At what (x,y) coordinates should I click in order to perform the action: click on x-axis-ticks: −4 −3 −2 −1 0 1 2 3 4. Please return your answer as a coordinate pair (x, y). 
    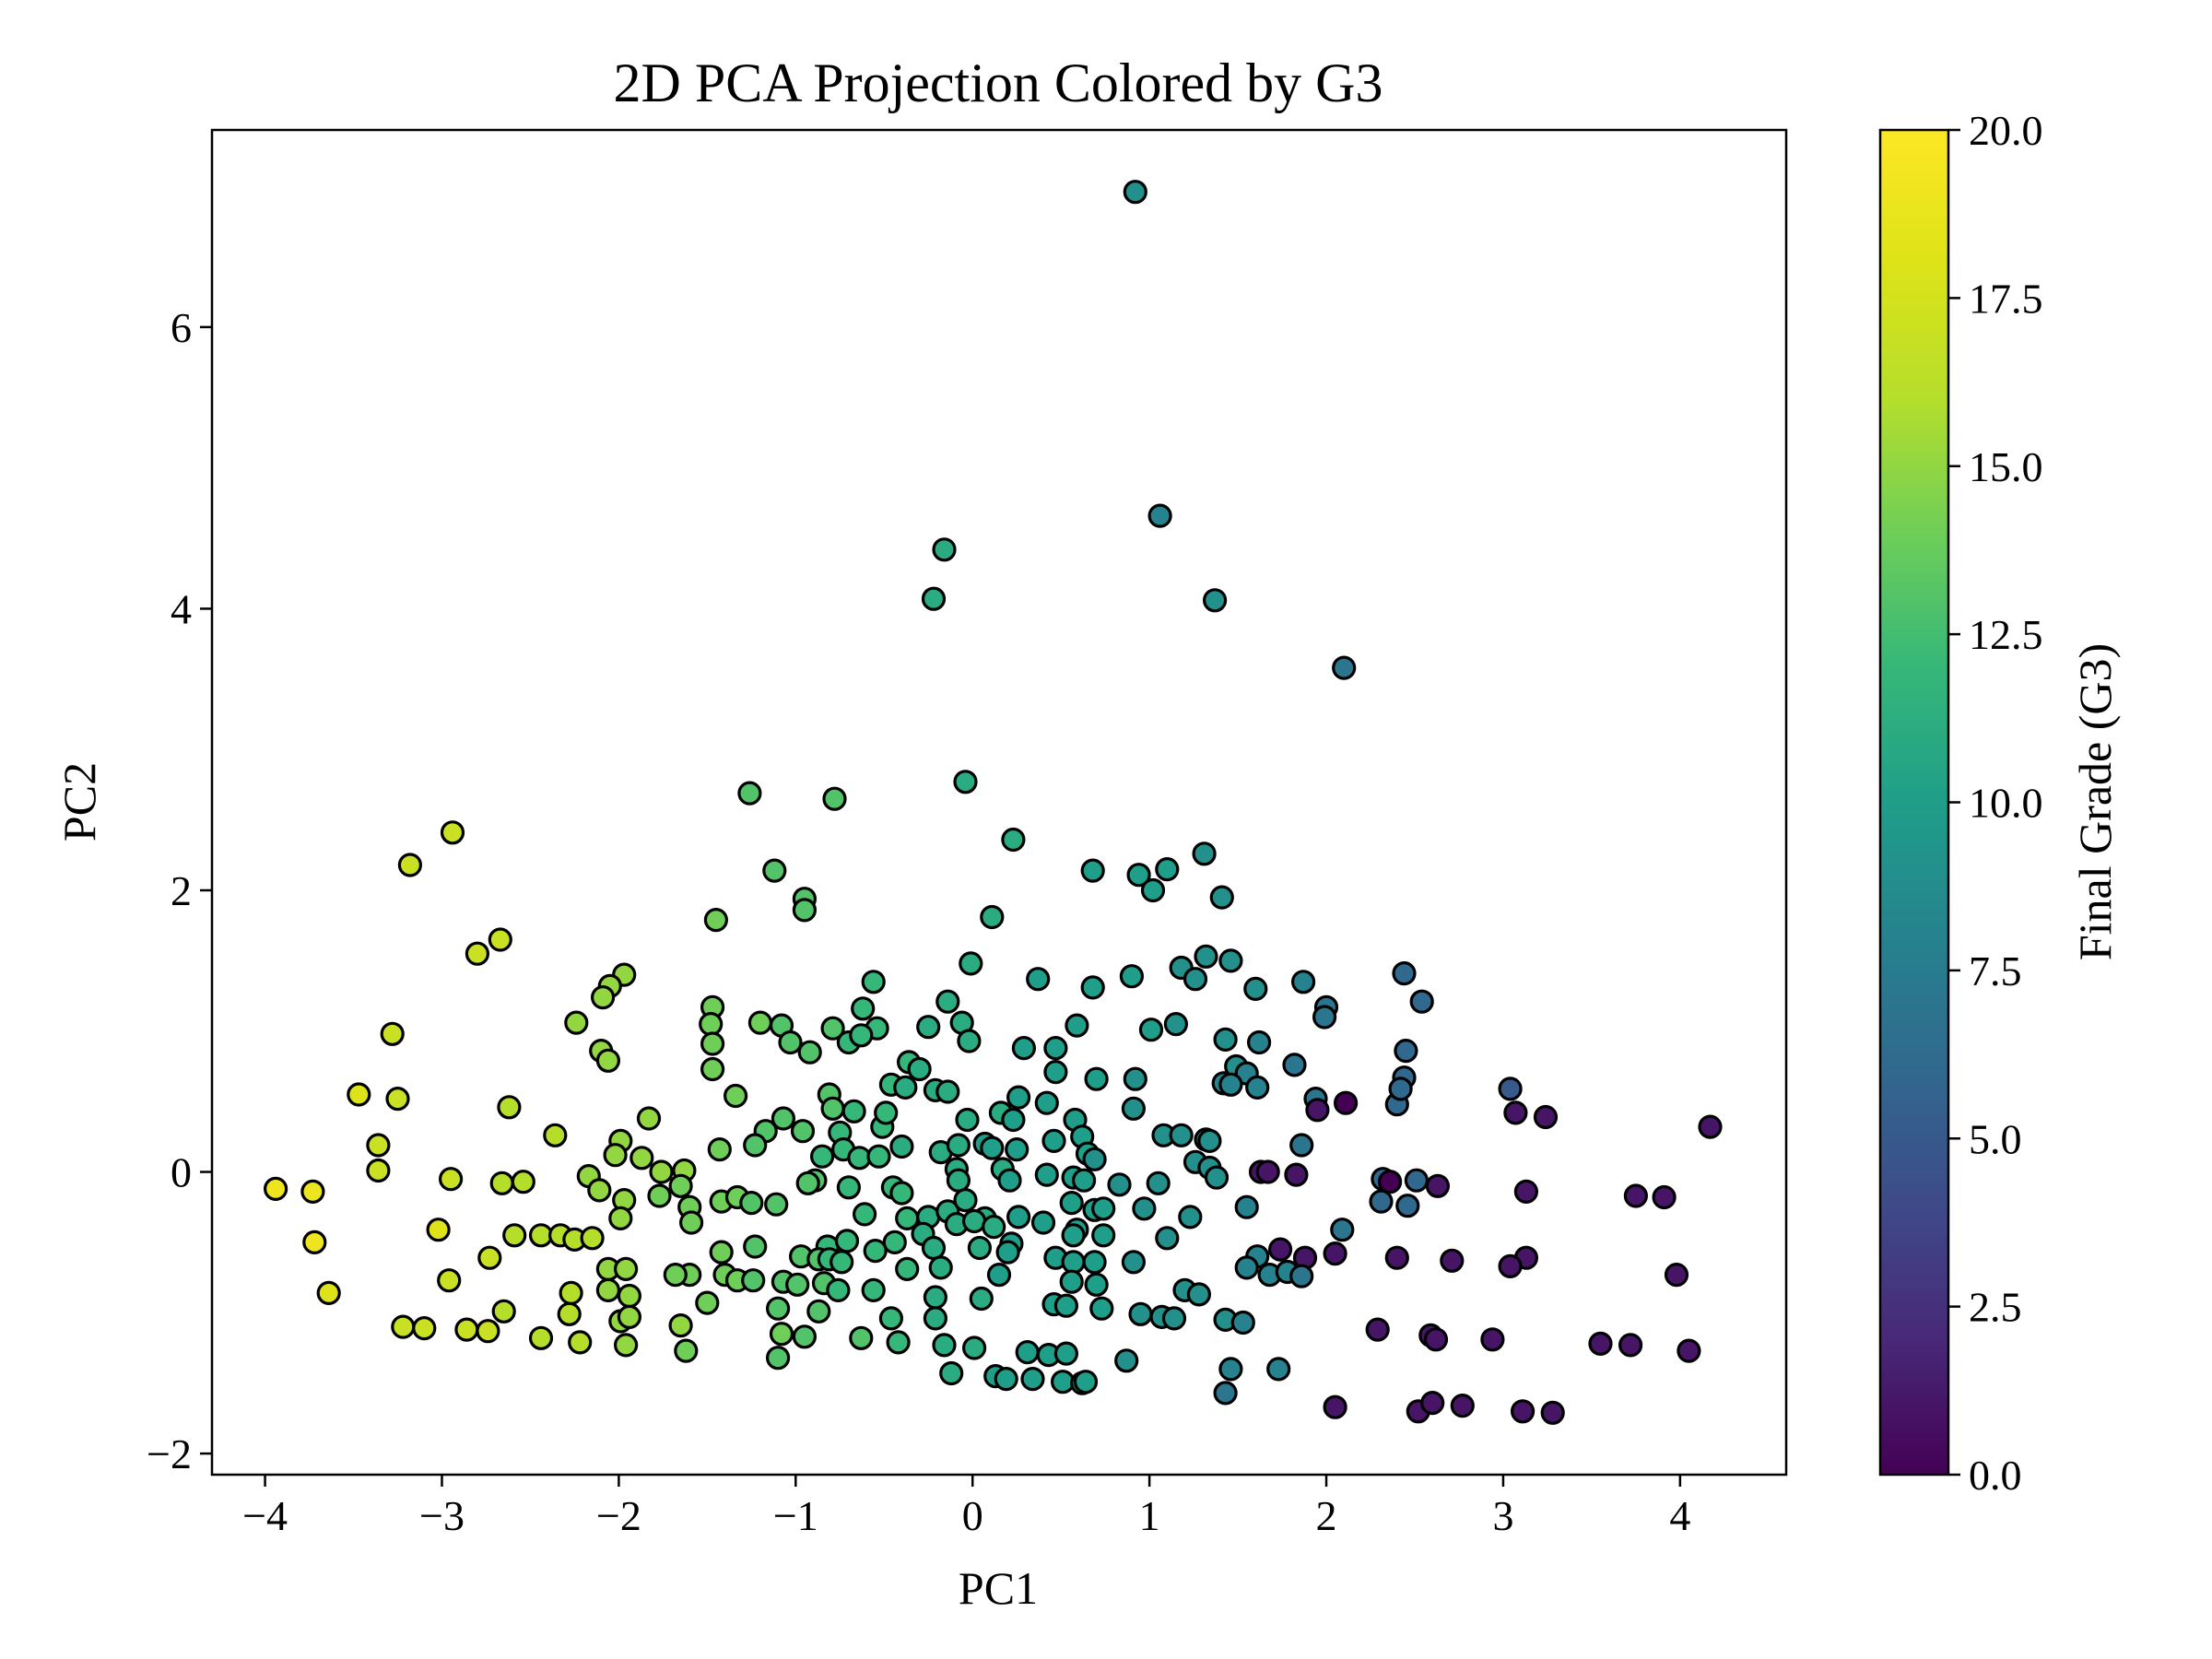
    Looking at the image, I should click on (966, 1507).